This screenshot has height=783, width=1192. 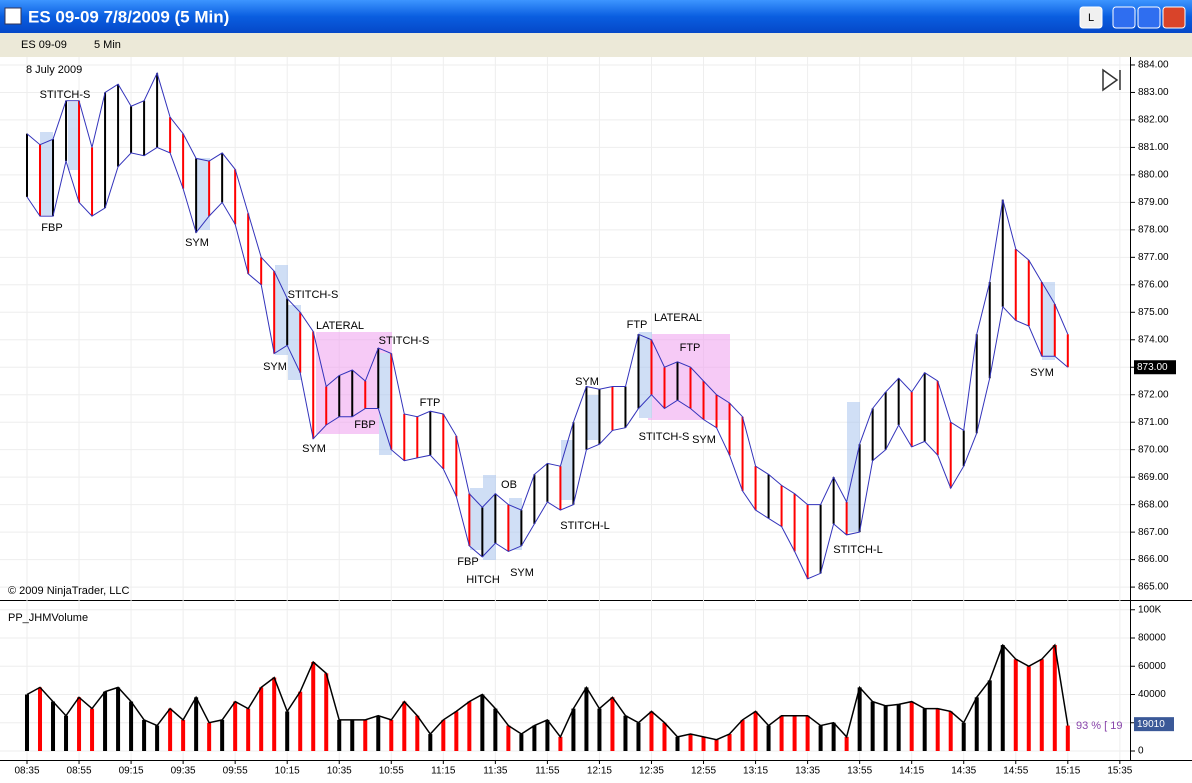 What do you see at coordinates (1153, 202) in the screenshot?
I see `y-tick-label: 879.00` at bounding box center [1153, 202].